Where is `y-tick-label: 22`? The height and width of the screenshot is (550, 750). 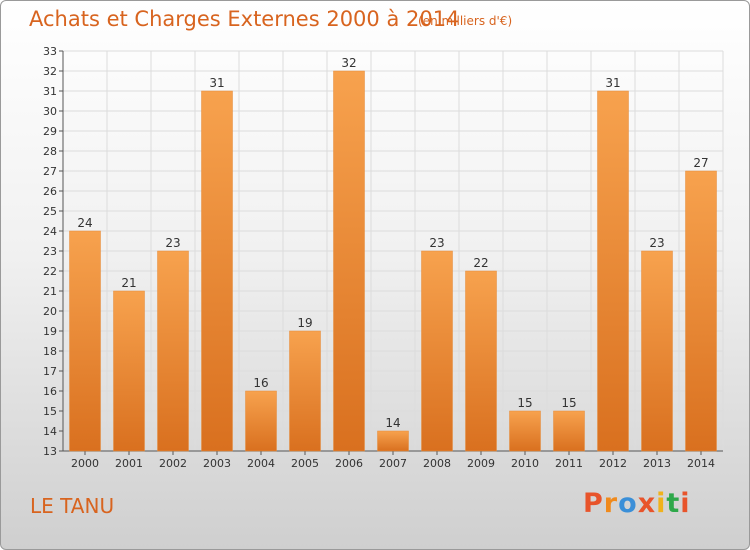 y-tick-label: 22 is located at coordinates (50, 271).